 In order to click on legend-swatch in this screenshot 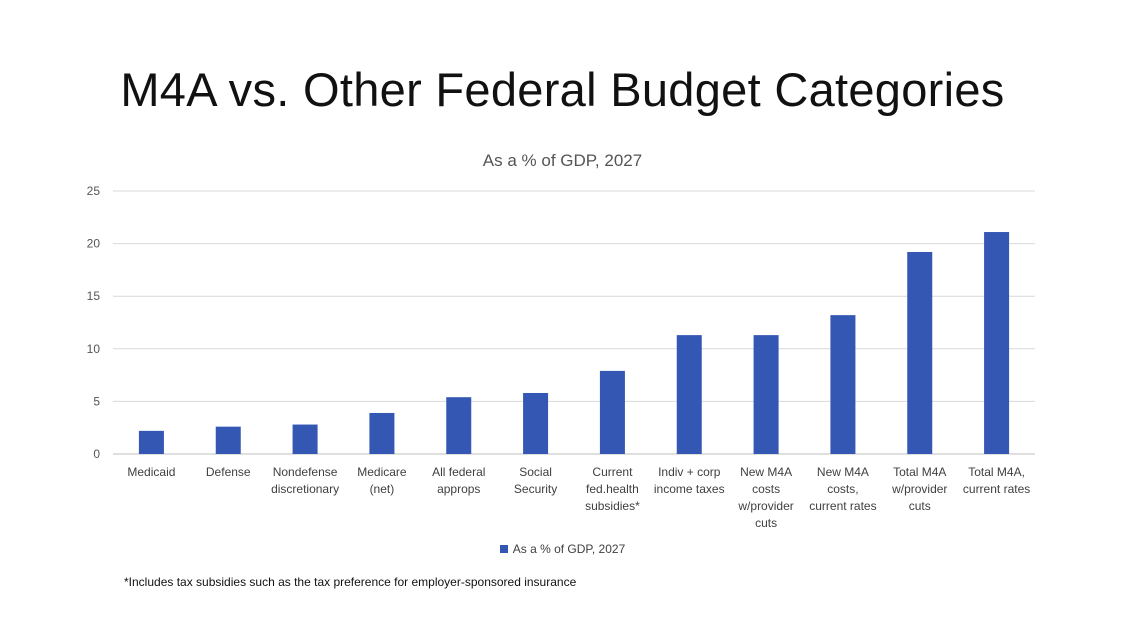, I will do `click(503, 549)`.